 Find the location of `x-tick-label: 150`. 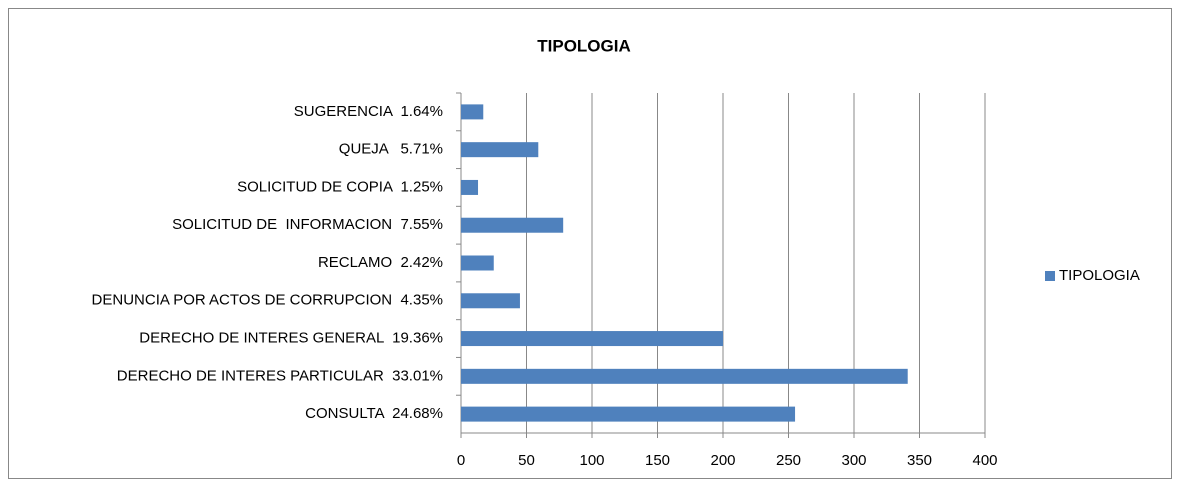

x-tick-label: 150 is located at coordinates (657, 460).